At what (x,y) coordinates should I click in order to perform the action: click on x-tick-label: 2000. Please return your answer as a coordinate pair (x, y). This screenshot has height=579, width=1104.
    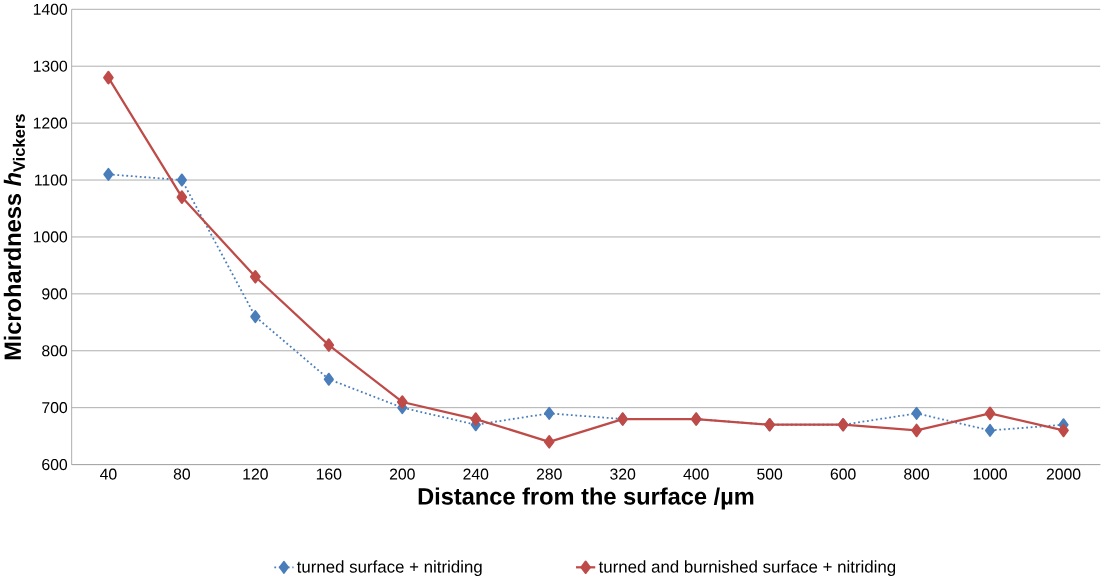
    Looking at the image, I should click on (1063, 474).